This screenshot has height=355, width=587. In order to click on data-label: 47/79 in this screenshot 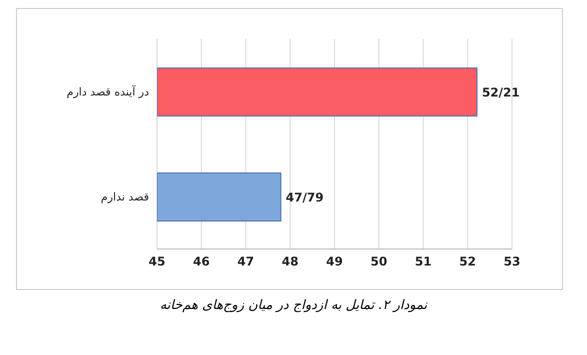, I will do `click(305, 197)`.